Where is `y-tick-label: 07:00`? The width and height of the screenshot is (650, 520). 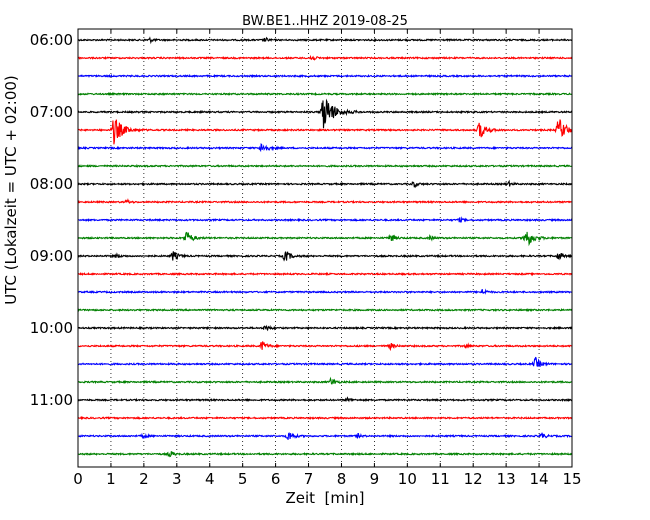 y-tick-label: 07:00 is located at coordinates (51, 112).